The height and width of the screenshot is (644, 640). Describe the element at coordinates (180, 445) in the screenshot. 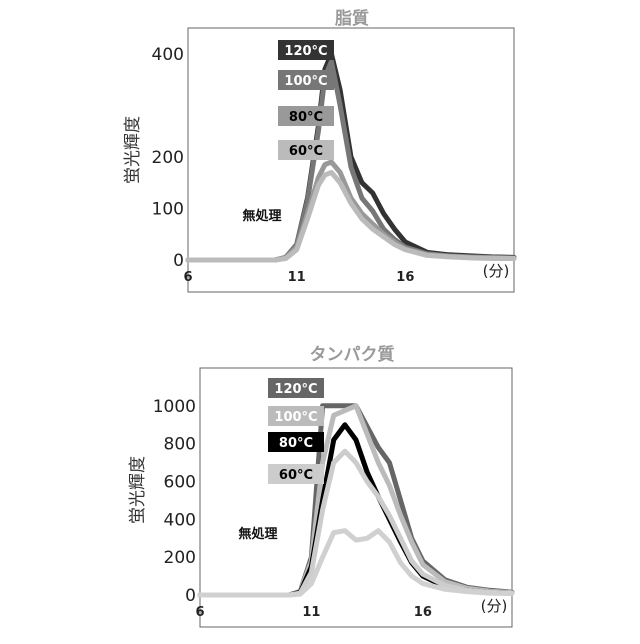

I see `y-tick-label: 800` at that location.